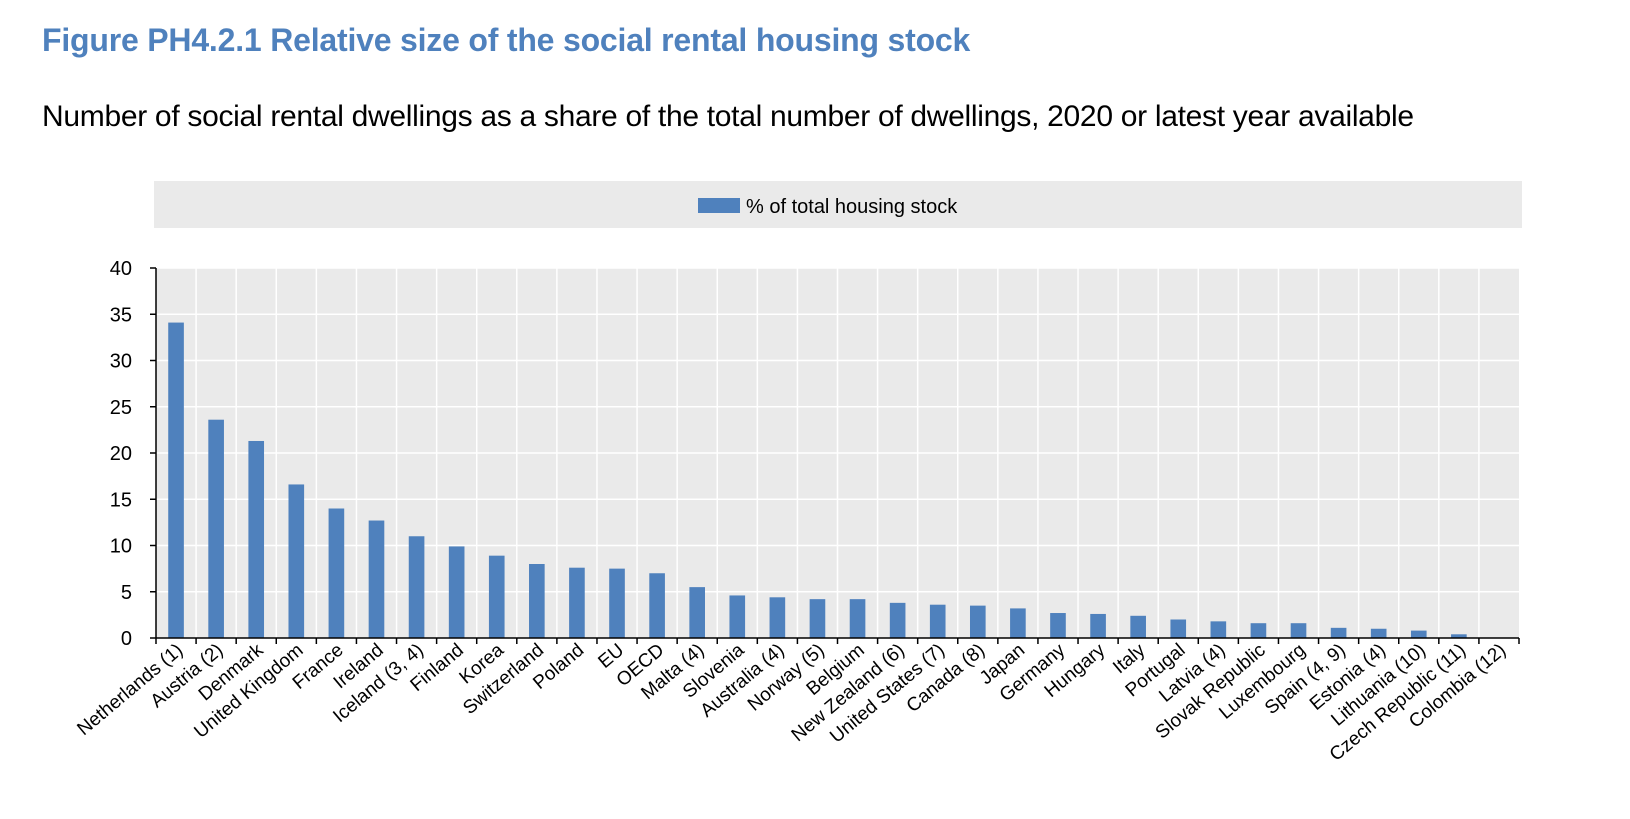 This screenshot has height=819, width=1630. I want to click on y-tick-label: 10, so click(121, 547).